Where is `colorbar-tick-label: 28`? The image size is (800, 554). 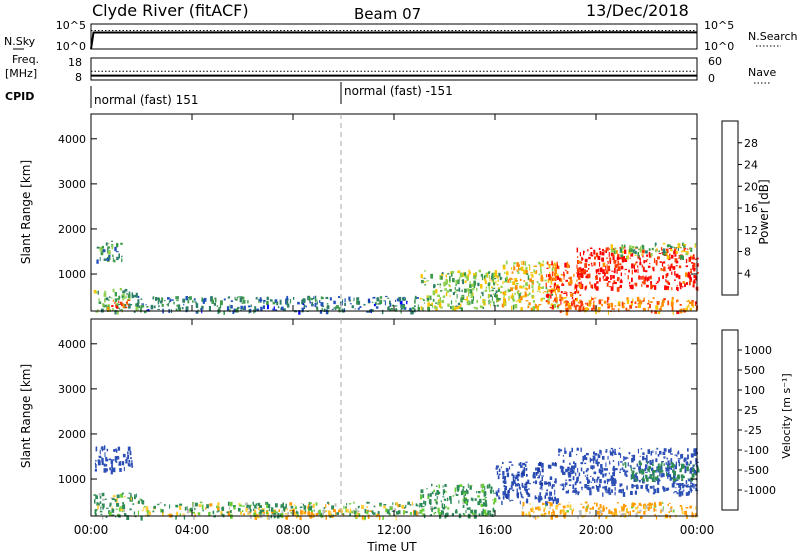
colorbar-tick-label: 28 is located at coordinates (751, 143).